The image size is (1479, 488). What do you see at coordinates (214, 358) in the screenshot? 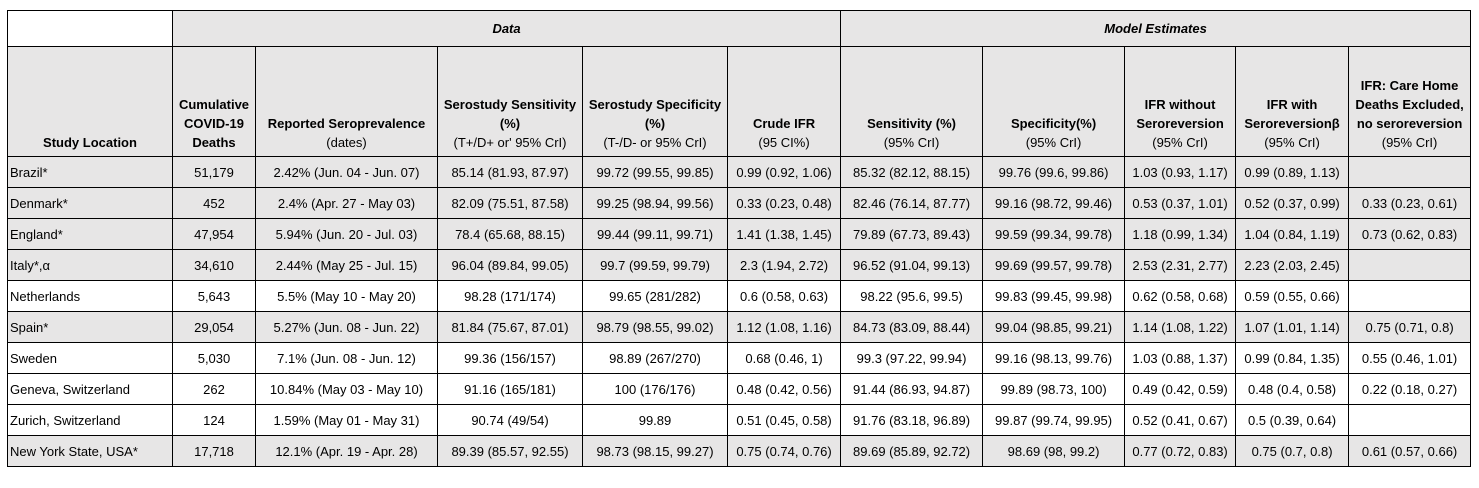
I see `table-cell: 5,030` at bounding box center [214, 358].